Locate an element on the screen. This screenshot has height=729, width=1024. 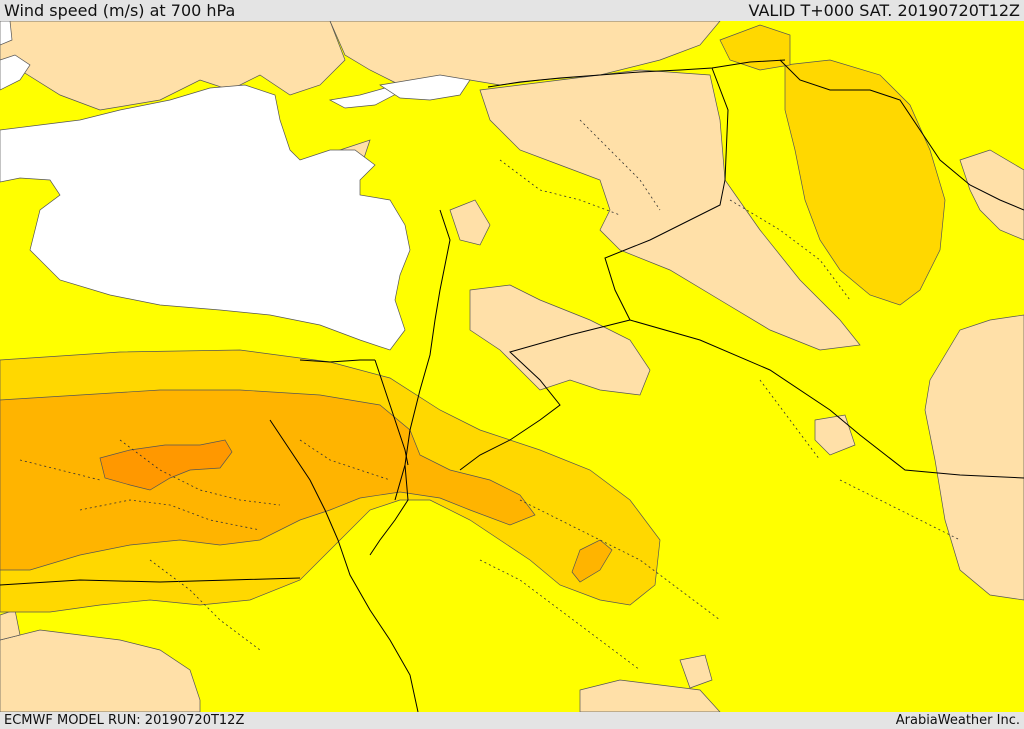
border-saudi-east is located at coordinates (901, 135).